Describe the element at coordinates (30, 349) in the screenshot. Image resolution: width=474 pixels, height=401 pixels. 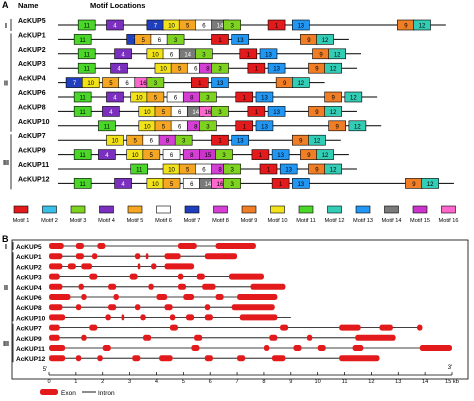
I see `gene-structure-name: AcKUP11` at that location.